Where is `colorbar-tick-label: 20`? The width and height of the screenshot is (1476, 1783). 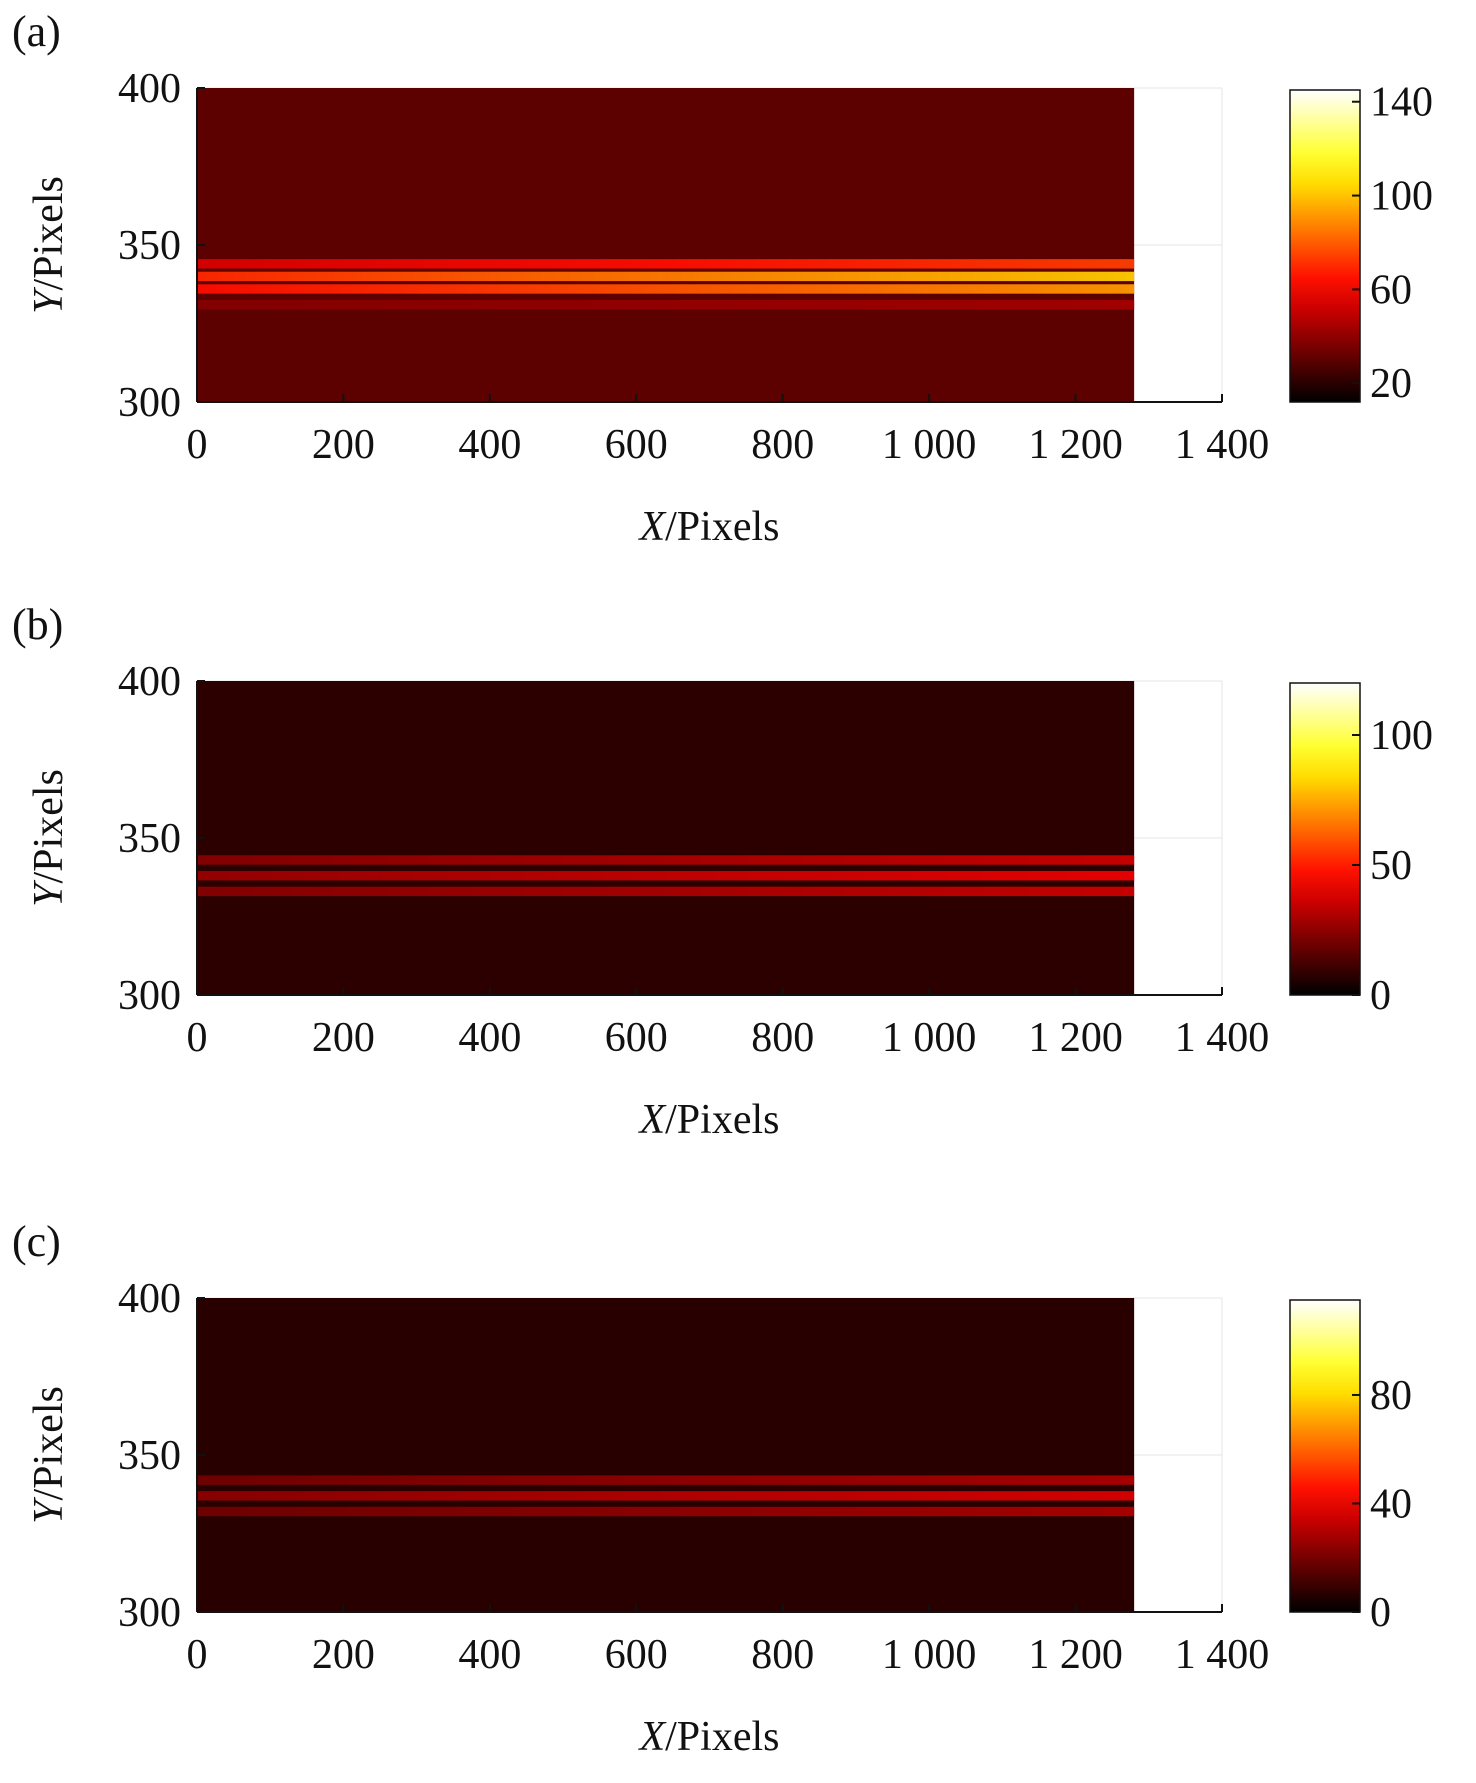 colorbar-tick-label: 20 is located at coordinates (1391, 384).